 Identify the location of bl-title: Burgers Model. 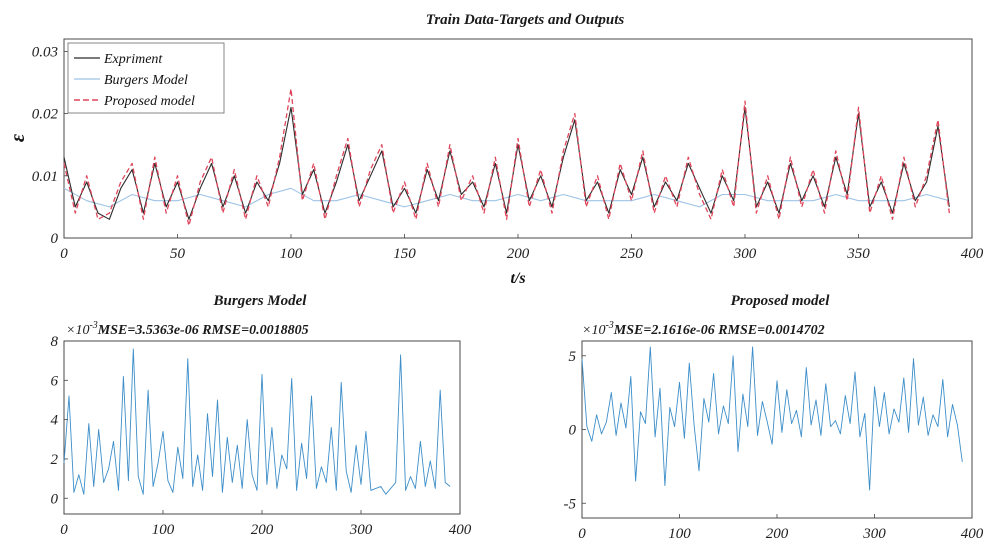
(260, 301).